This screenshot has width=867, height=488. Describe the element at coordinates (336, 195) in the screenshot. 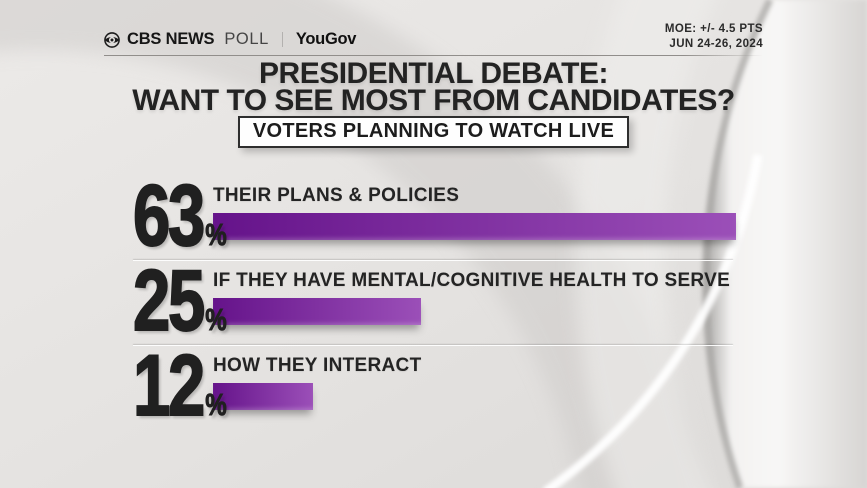

I see `category-label: THEIR PLANS & POLICIES` at that location.